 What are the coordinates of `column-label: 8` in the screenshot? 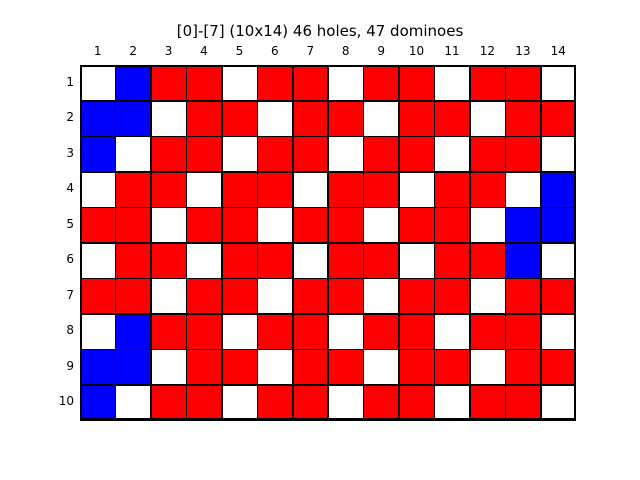 It's located at (345, 51).